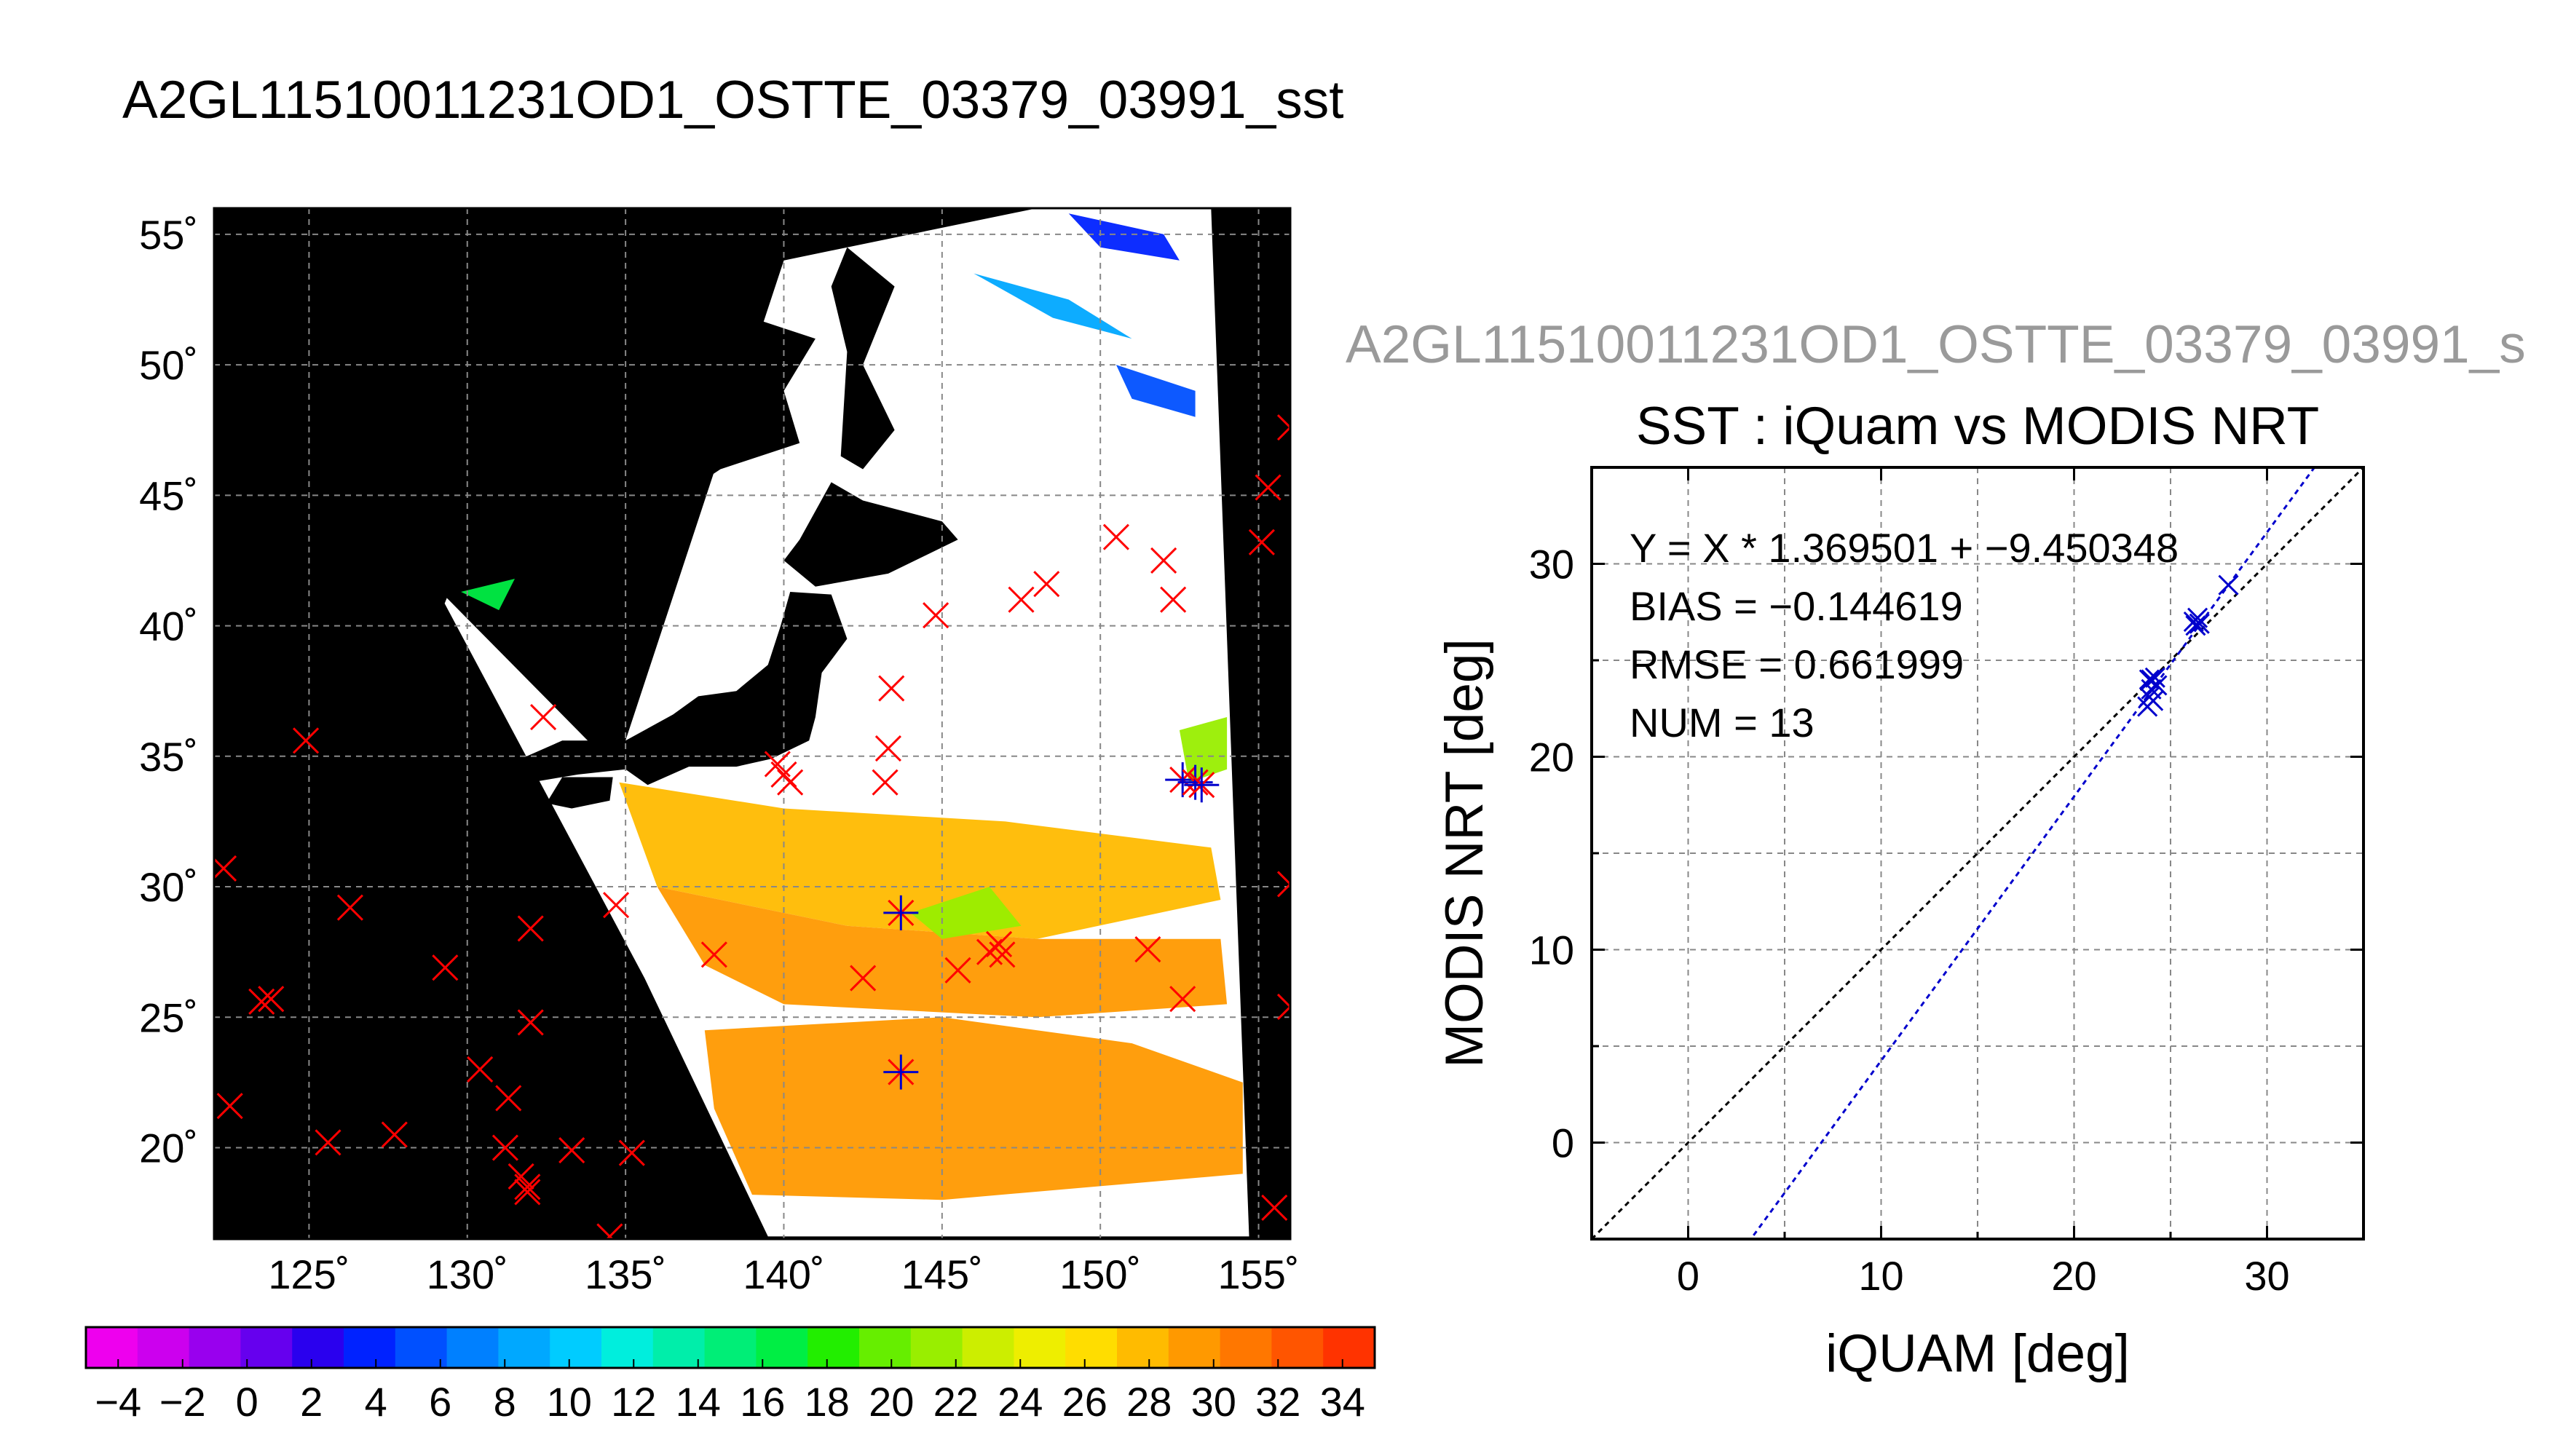 This screenshot has width=2555, height=1456. Describe the element at coordinates (1213, 1402) in the screenshot. I see `colorbar-tick-label: 30` at that location.